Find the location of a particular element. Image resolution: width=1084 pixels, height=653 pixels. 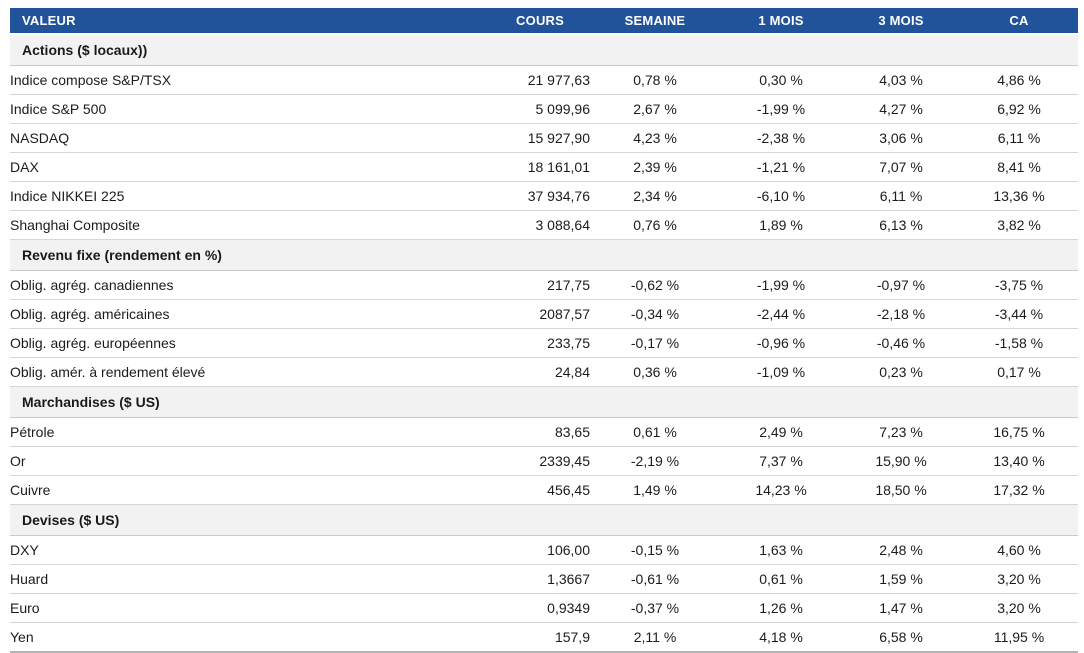

section-header-row: Revenu fixe (rendement en %) is located at coordinates (544, 255).